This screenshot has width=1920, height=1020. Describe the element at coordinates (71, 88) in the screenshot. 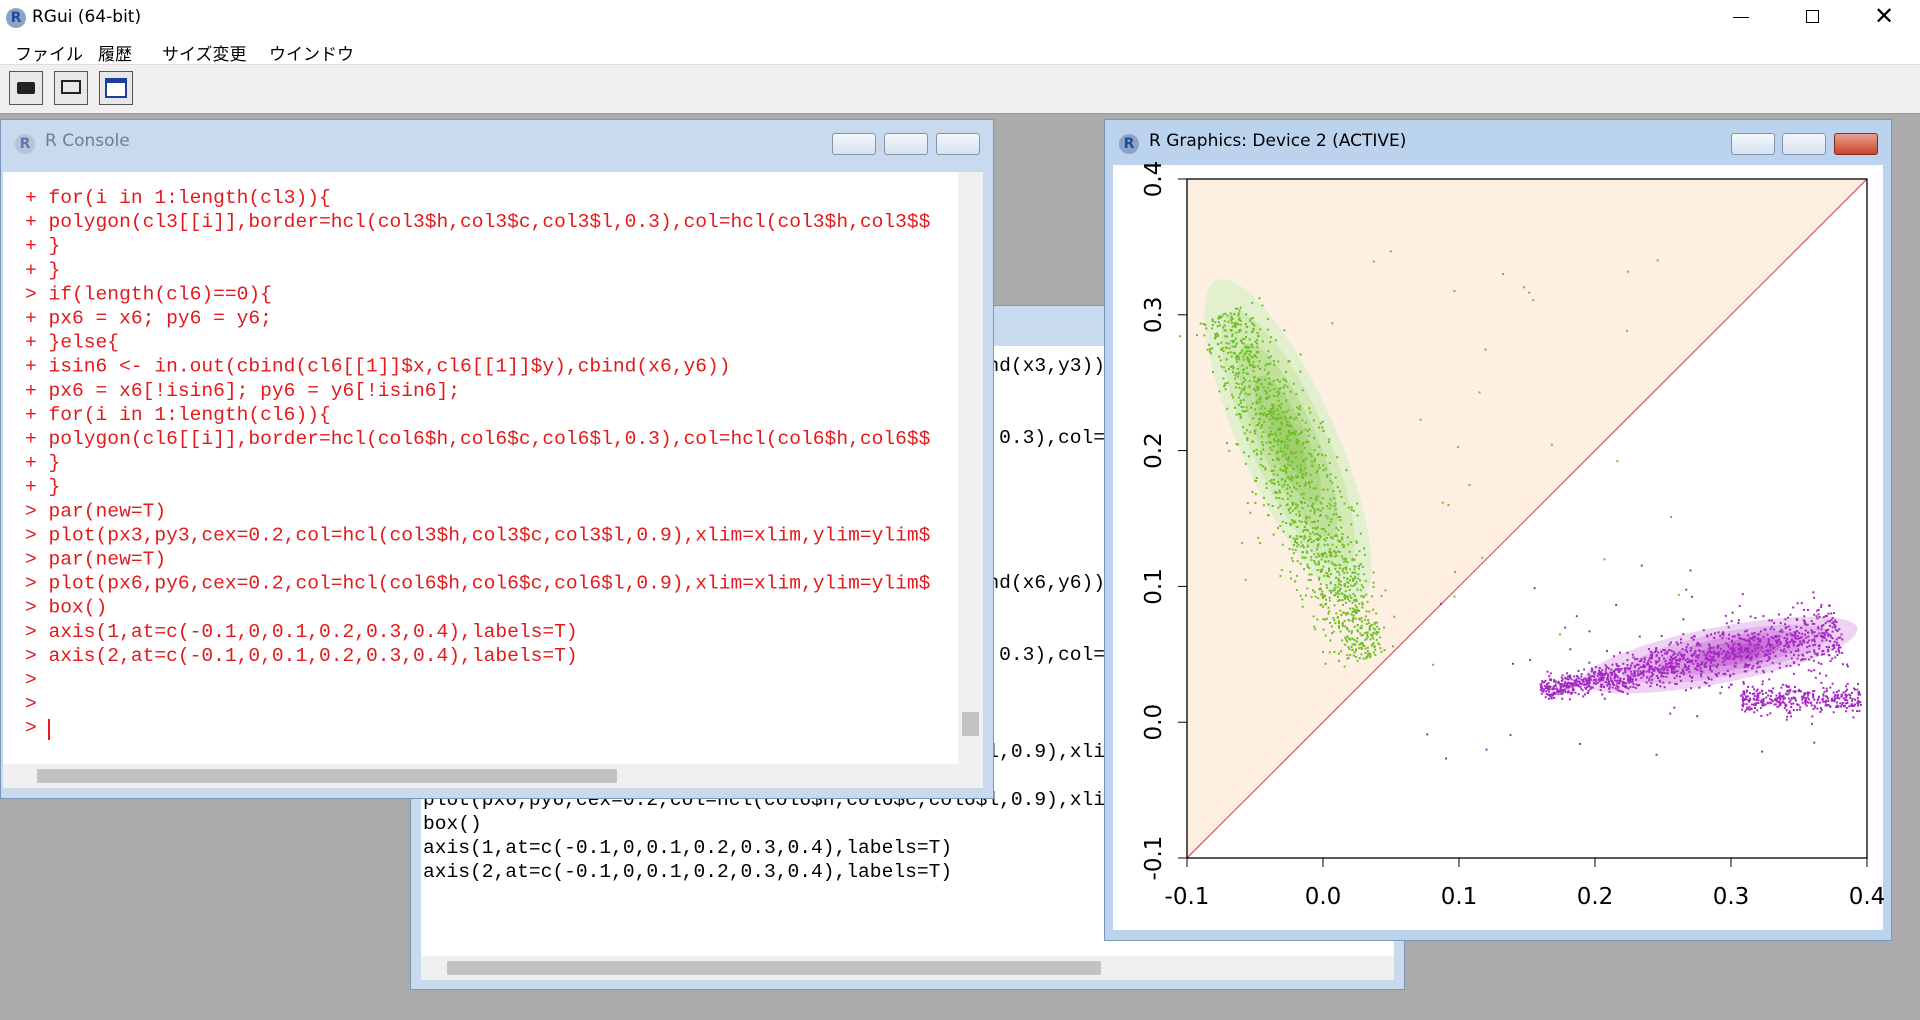

I see `print-button` at that location.